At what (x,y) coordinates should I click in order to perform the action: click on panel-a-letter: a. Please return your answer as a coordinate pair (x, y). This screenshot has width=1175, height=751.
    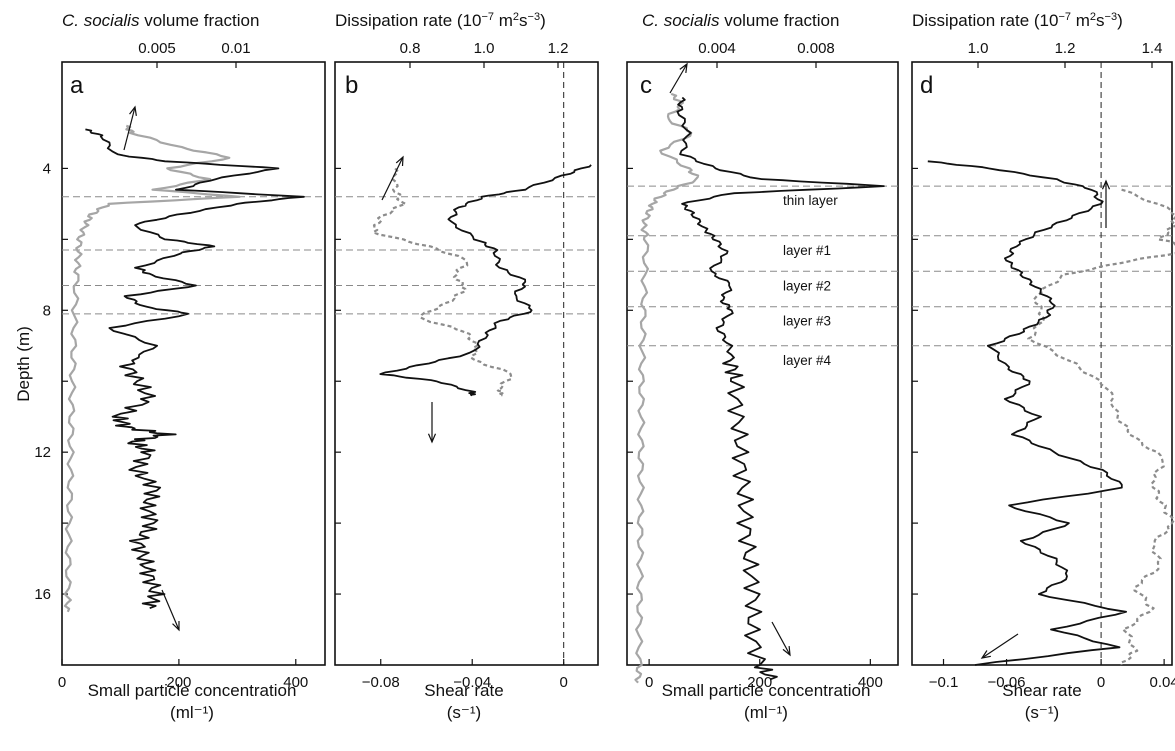
    Looking at the image, I should click on (77, 85).